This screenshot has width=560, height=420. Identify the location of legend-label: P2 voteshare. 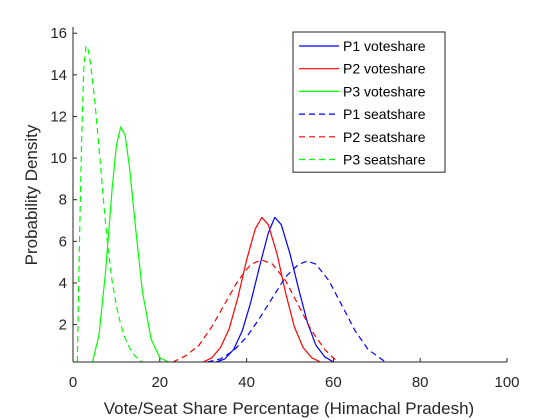
(384, 69).